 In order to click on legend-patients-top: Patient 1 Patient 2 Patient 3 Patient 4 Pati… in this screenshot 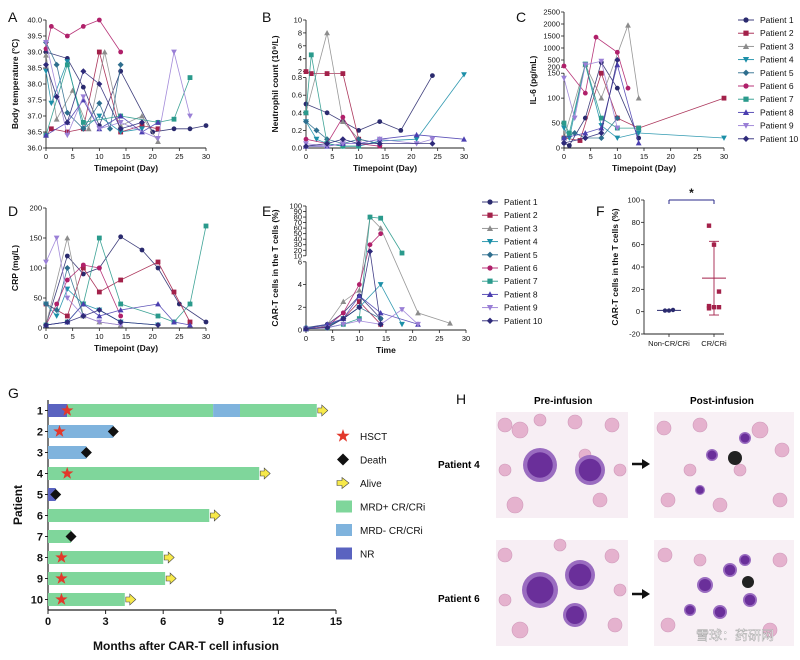, I will do `click(768, 79)`.